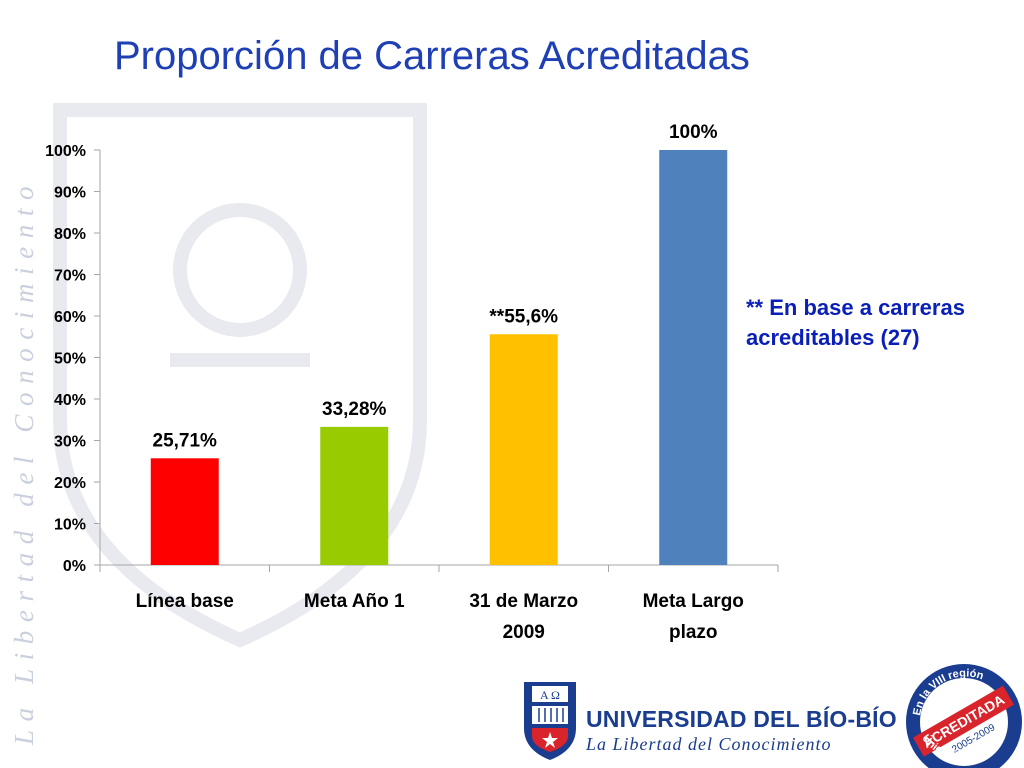 This screenshot has width=1024, height=768. What do you see at coordinates (70, 400) in the screenshot?
I see `y-tick-label: 40%` at bounding box center [70, 400].